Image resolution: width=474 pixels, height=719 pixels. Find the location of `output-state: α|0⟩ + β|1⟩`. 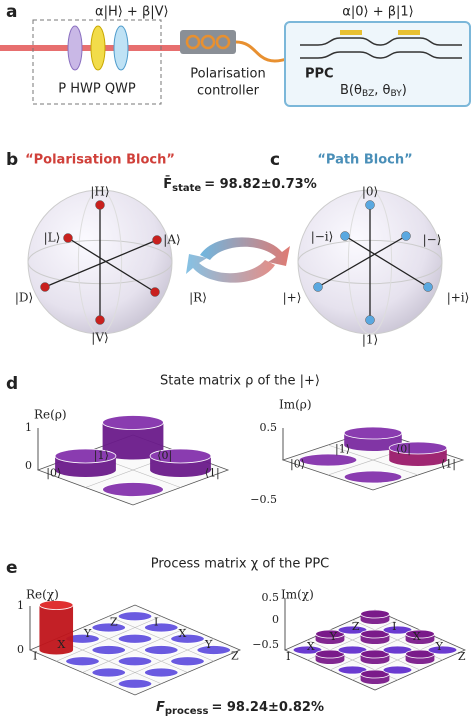

output-state: α|0⟩ + β|1⟩ is located at coordinates (377, 12).